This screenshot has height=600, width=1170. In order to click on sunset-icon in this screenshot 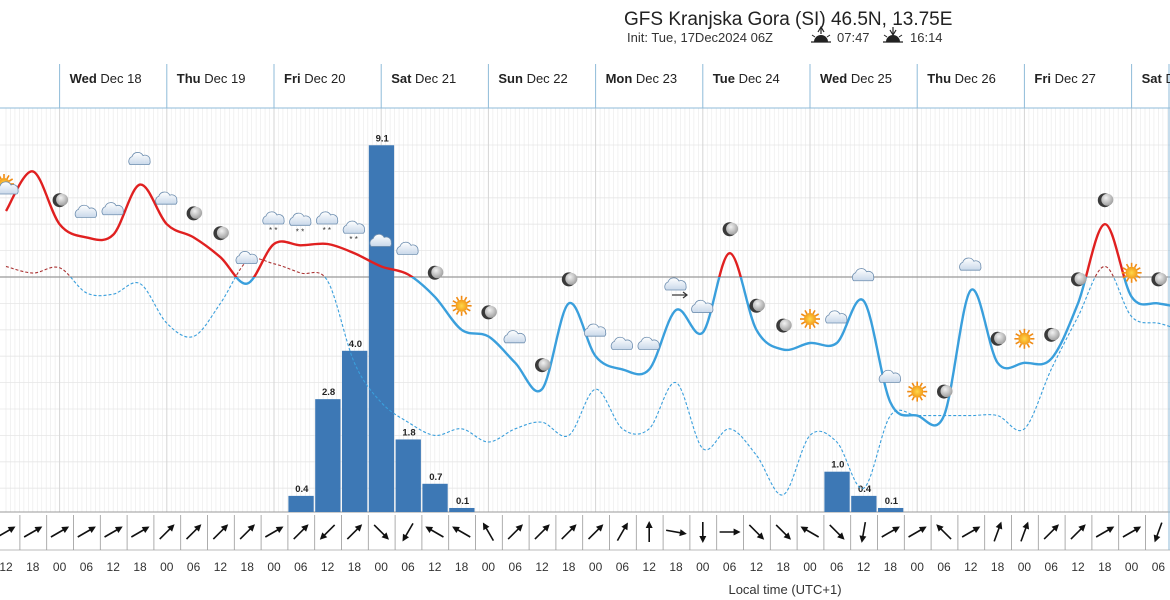, I will do `click(893, 35)`.